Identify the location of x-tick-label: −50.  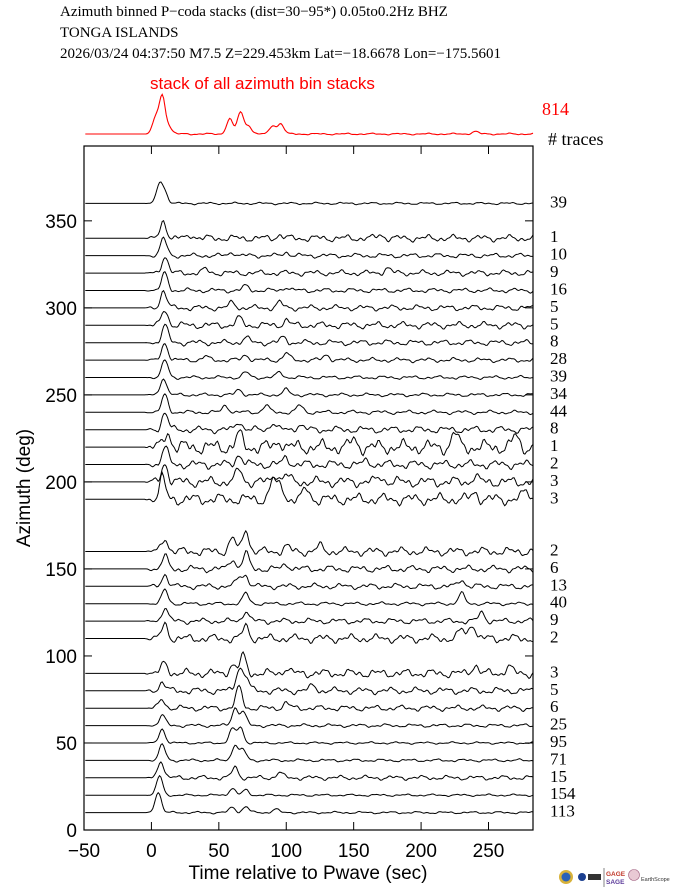
(84, 851).